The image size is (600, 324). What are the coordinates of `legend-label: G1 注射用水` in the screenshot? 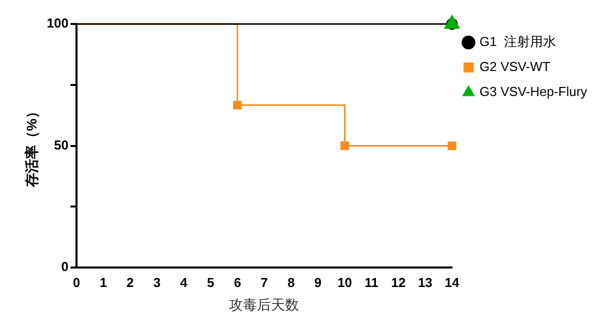 It's located at (518, 42).